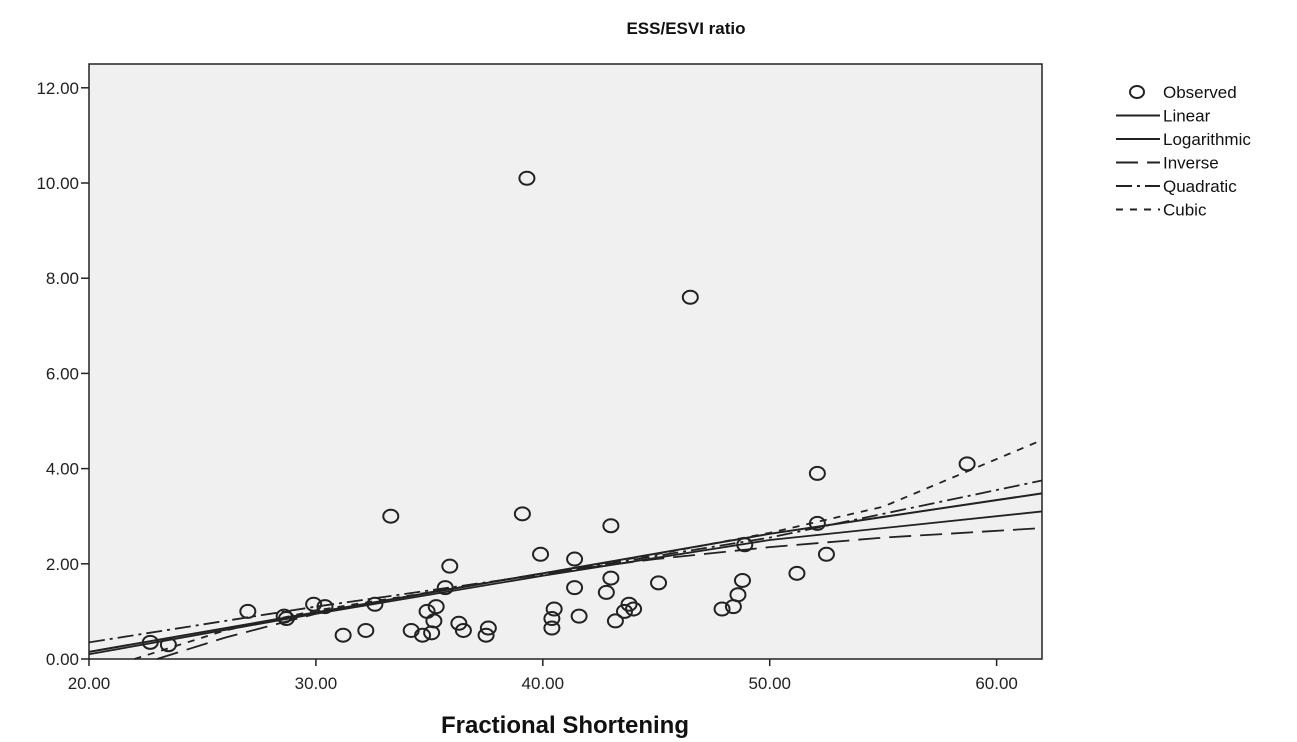 This screenshot has width=1297, height=742. I want to click on y-tick-label: 6.00, so click(62, 373).